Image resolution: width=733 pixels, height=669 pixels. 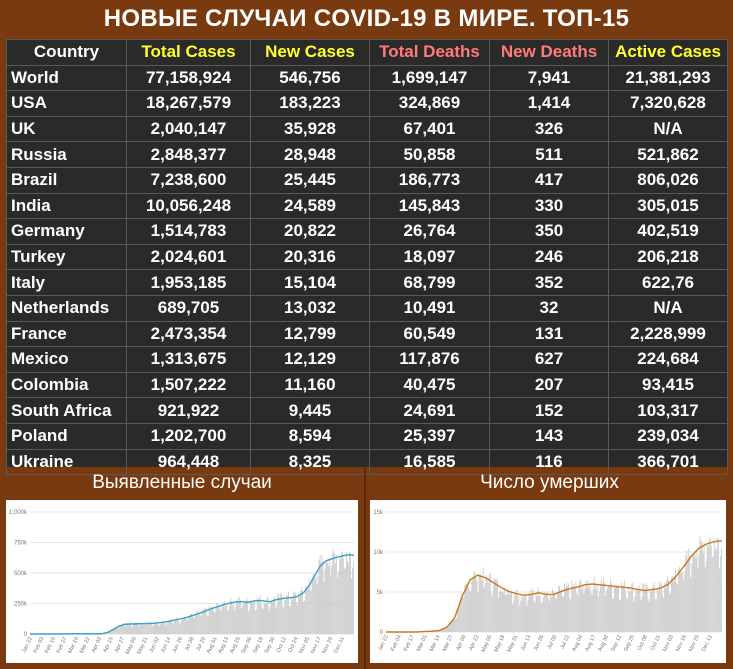 What do you see at coordinates (188, 334) in the screenshot?
I see `cell-total-cases: 2,473,354` at bounding box center [188, 334].